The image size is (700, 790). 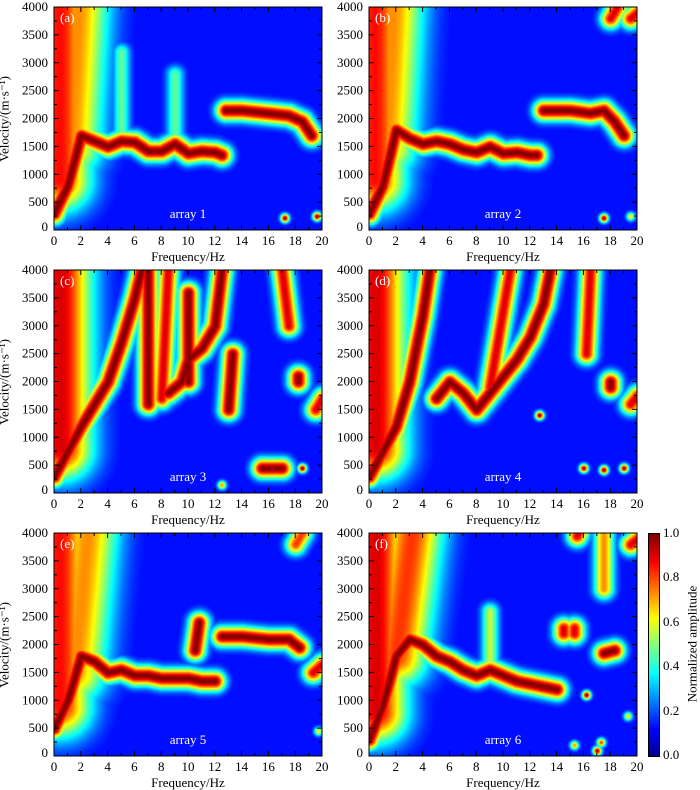 I want to click on panel-label: (a), so click(x=67, y=17).